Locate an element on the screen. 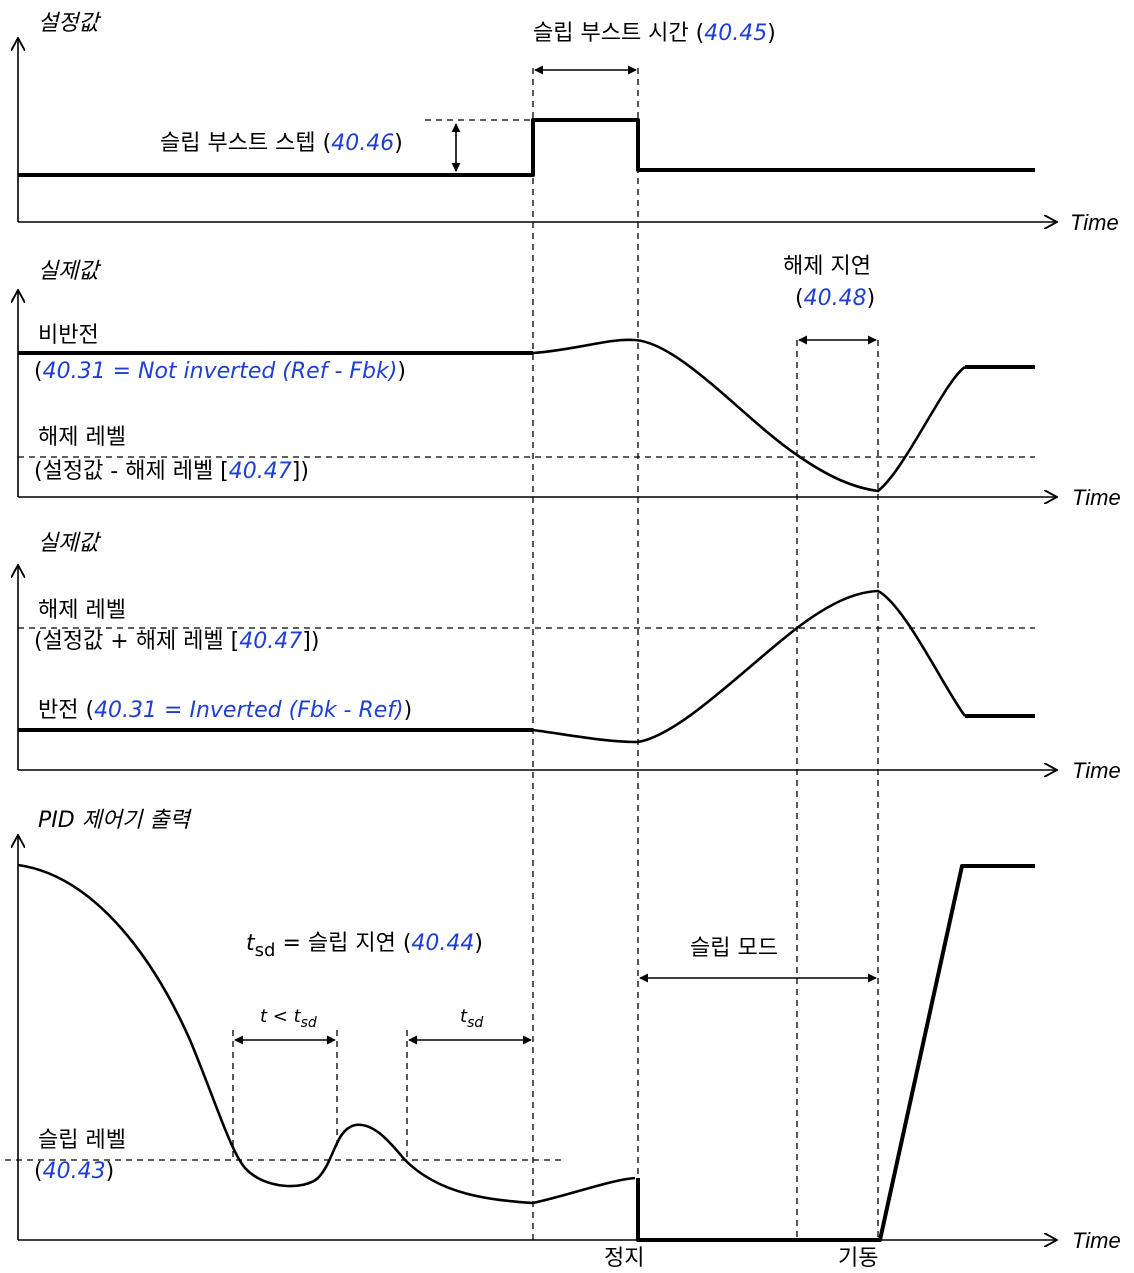 Image resolution: width=1134 pixels, height=1273 pixels. pid-output-sleep-segment is located at coordinates (835, 1053).